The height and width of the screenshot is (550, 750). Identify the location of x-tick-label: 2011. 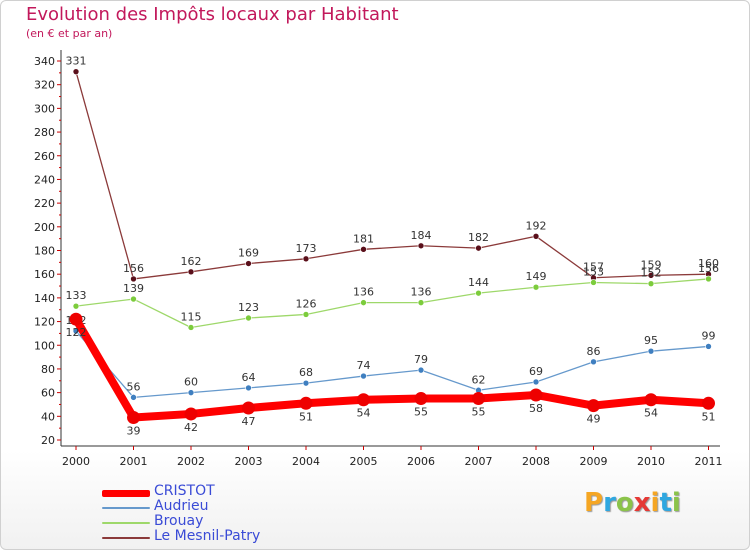
(709, 461).